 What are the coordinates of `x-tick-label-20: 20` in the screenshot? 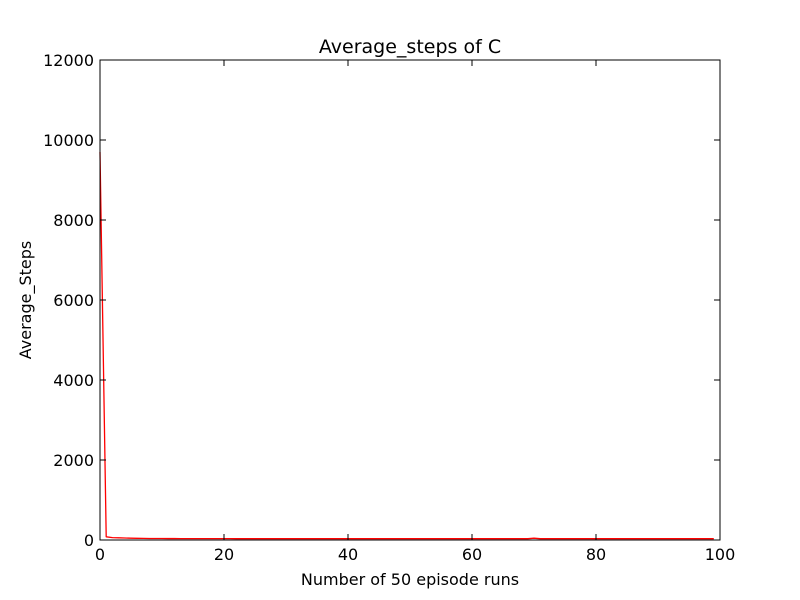 It's located at (224, 554).